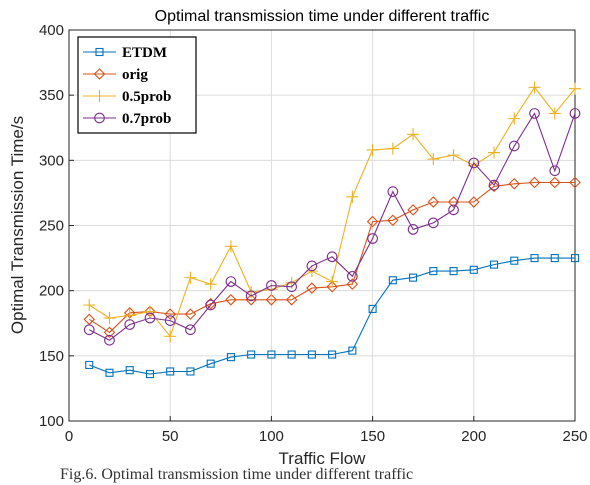 The image size is (590, 485). I want to click on y-tick-label: 200, so click(51, 291).